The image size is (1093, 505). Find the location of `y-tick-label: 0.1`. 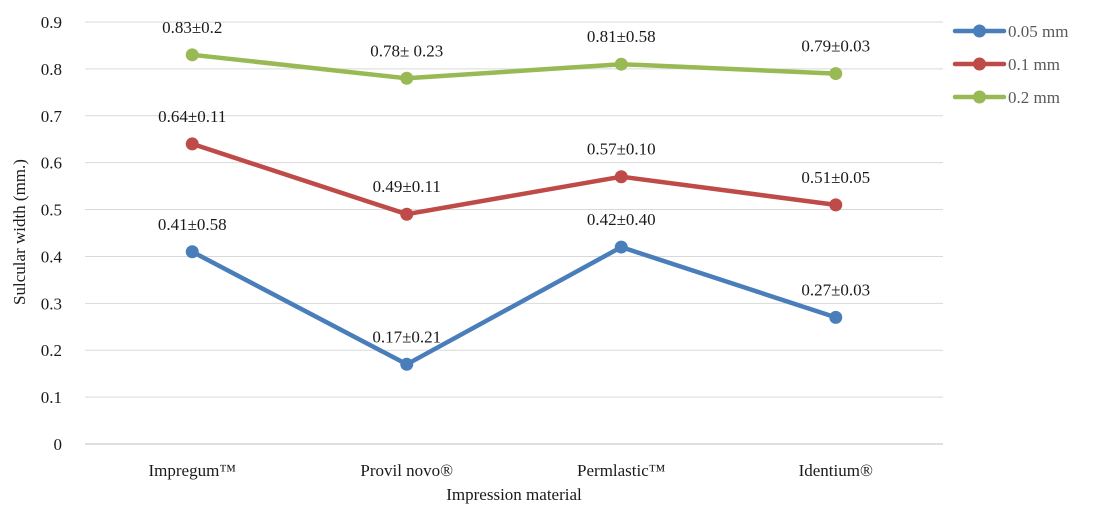

y-tick-label: 0.1 is located at coordinates (51, 397).